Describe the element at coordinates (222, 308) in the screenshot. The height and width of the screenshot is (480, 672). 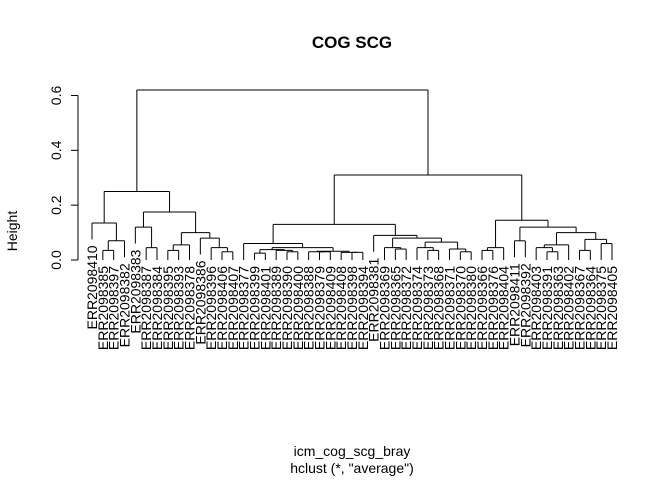
I see `leaf-label: ERR2098406` at that location.